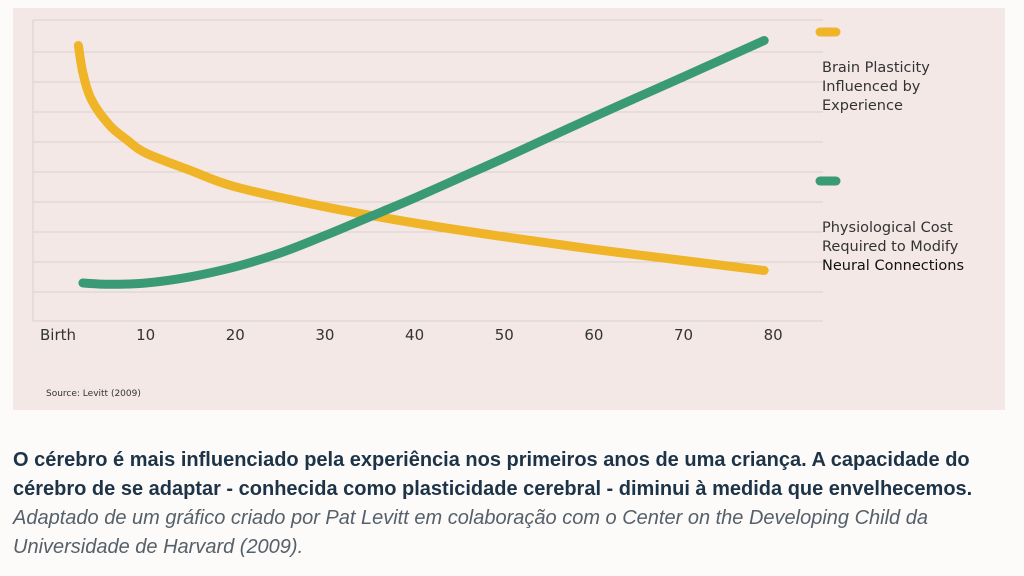 Image resolution: width=1024 pixels, height=576 pixels. Describe the element at coordinates (862, 106) in the screenshot. I see `legend-label-line: Experience` at that location.